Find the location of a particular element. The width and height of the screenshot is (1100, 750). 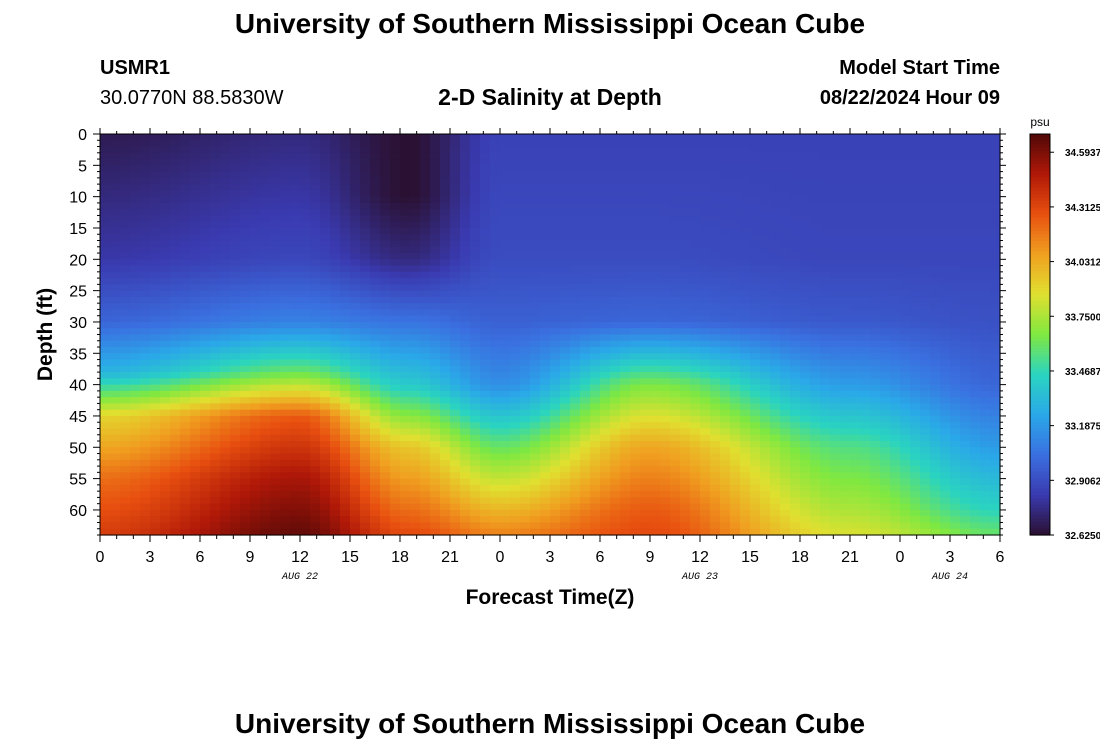

station-coordinates: 30.0770N 88.5830W is located at coordinates (192, 98).